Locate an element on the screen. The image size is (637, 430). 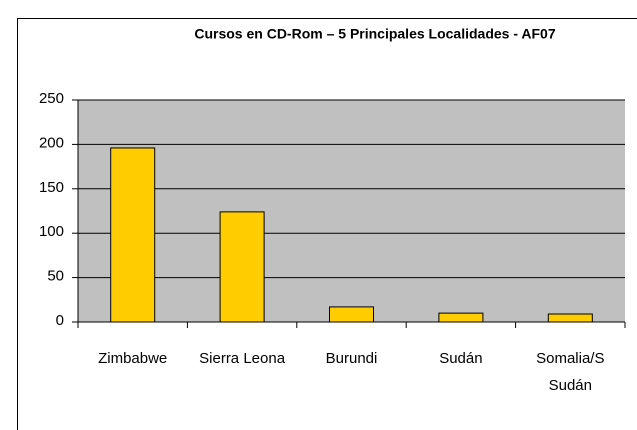
x-tick-label: Burundi is located at coordinates (351, 358).